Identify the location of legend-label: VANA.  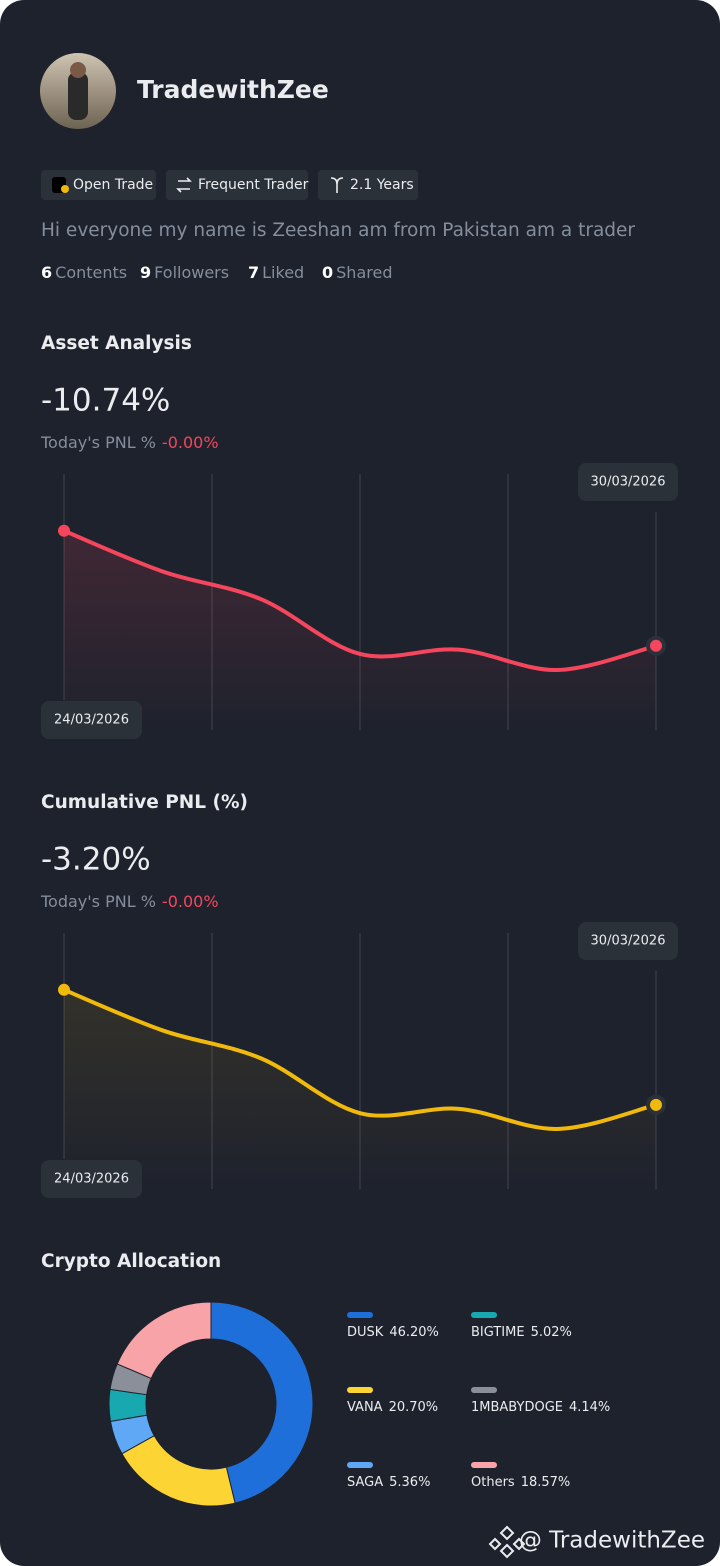
(365, 1407).